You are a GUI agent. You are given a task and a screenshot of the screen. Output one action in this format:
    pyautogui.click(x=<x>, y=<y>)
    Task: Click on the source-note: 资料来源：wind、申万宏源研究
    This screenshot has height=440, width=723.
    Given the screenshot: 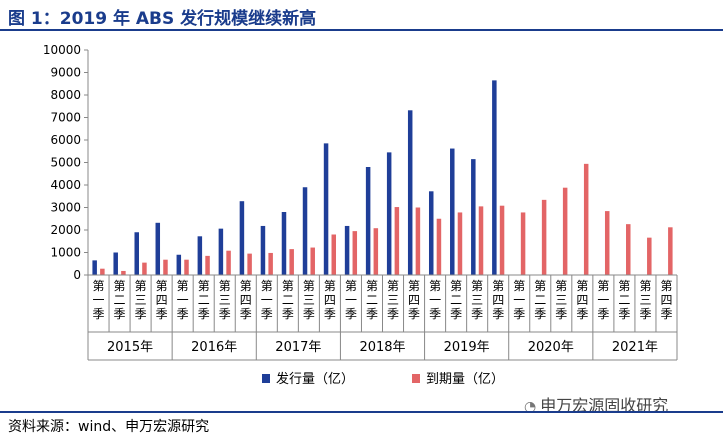 What is the action you would take?
    pyautogui.click(x=109, y=427)
    